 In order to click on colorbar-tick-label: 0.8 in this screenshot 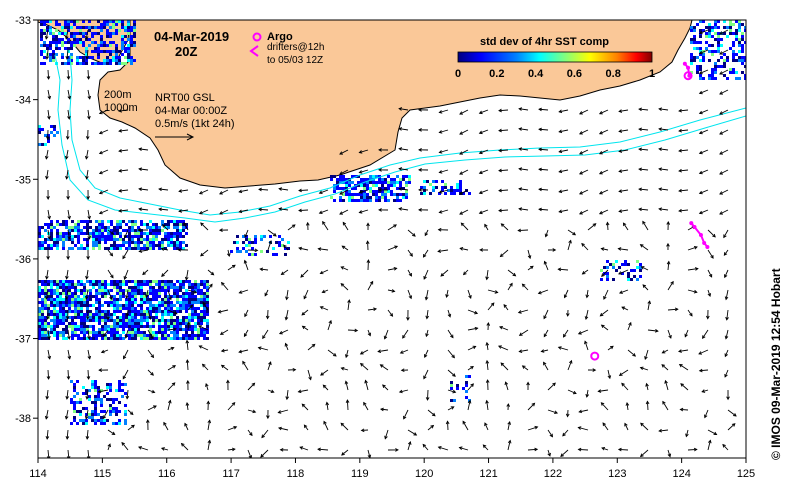, I will do `click(613, 74)`.